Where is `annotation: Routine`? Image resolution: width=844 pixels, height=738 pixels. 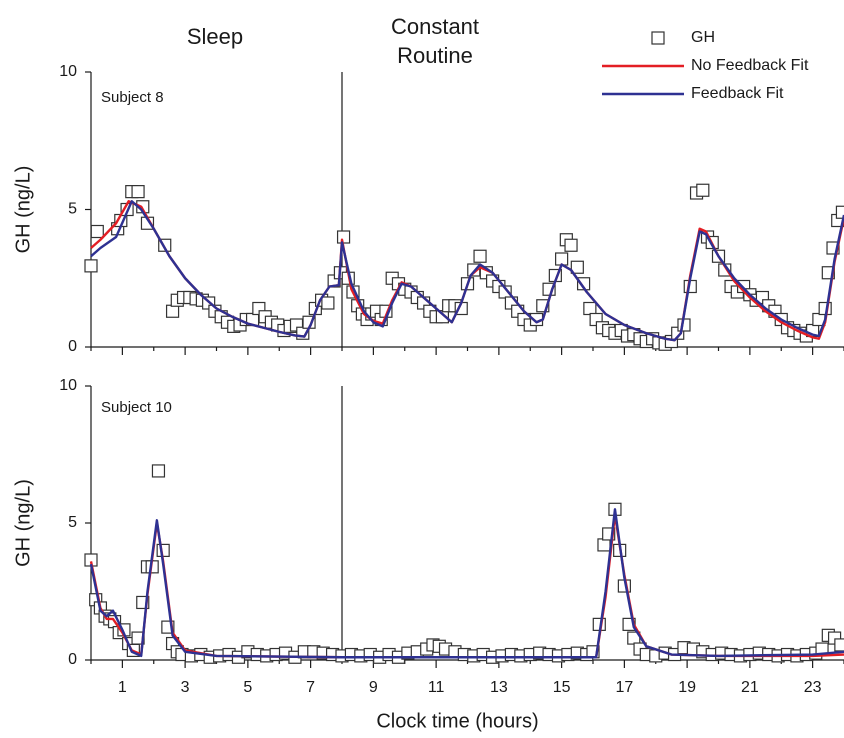
annotation: Routine is located at coordinates (435, 55).